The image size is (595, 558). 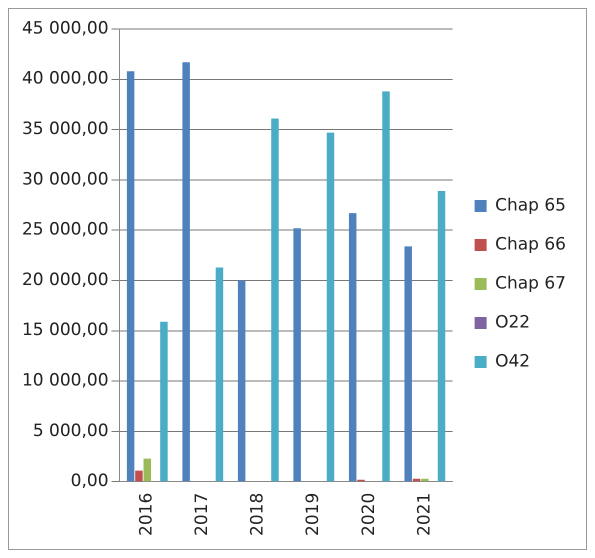 I want to click on x-tick-label: 2018, so click(x=258, y=514).